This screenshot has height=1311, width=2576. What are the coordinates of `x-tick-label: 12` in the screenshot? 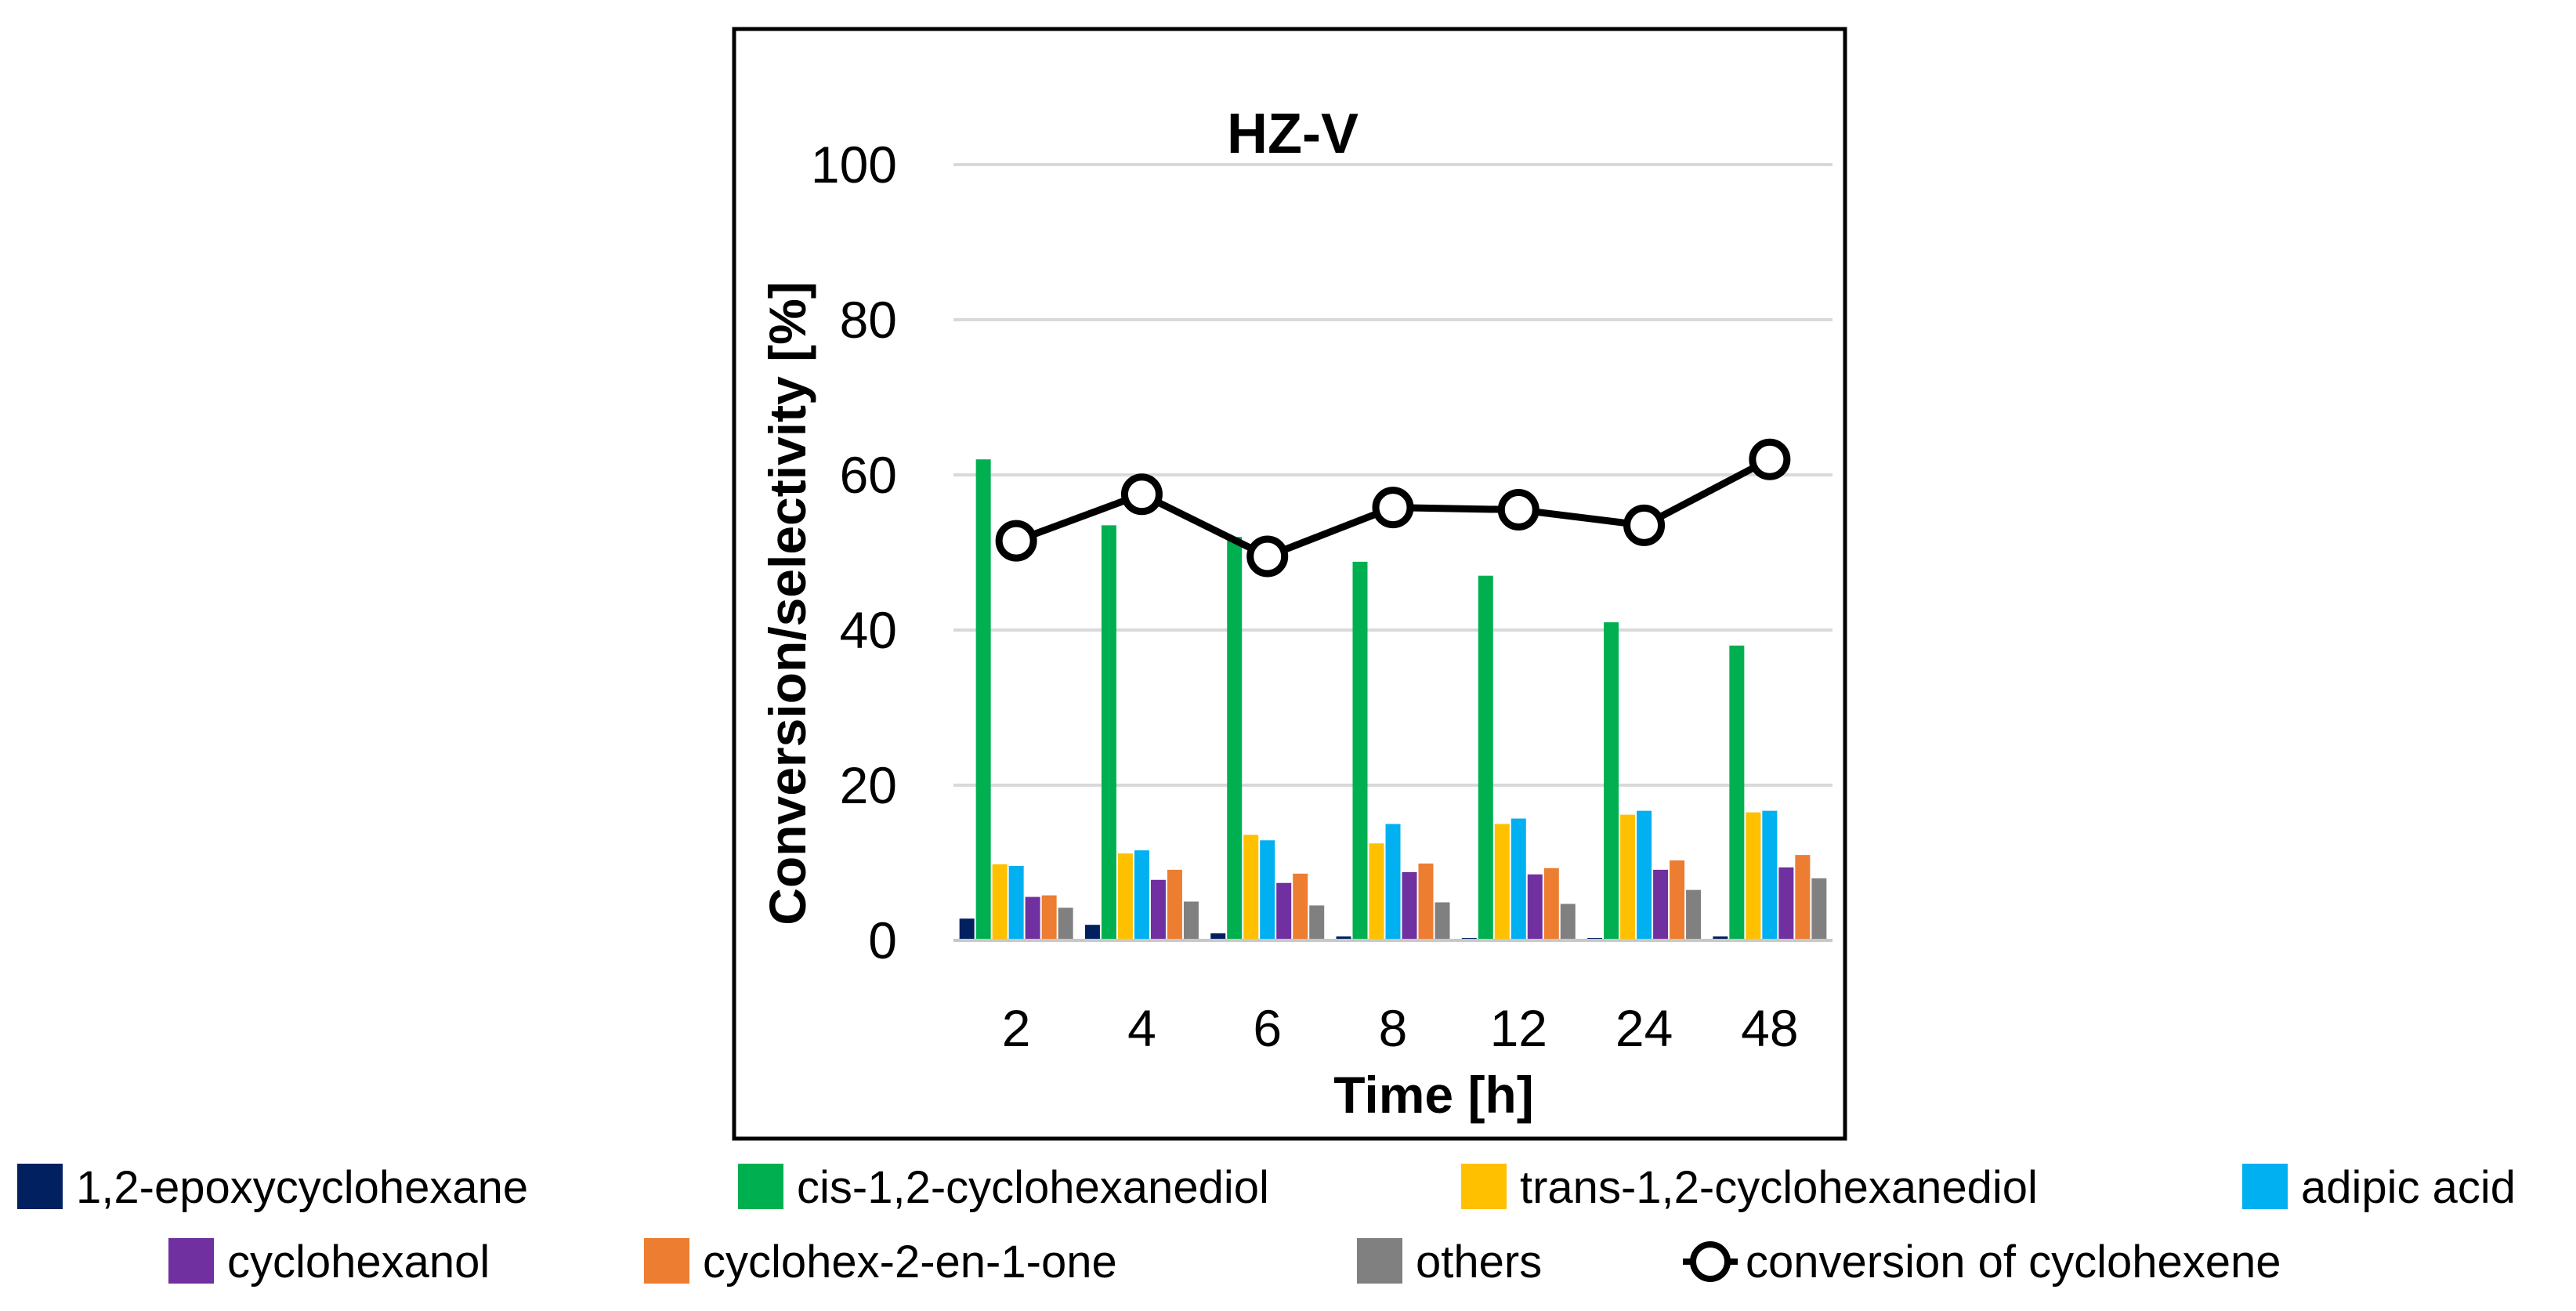 It's located at (1518, 1028).